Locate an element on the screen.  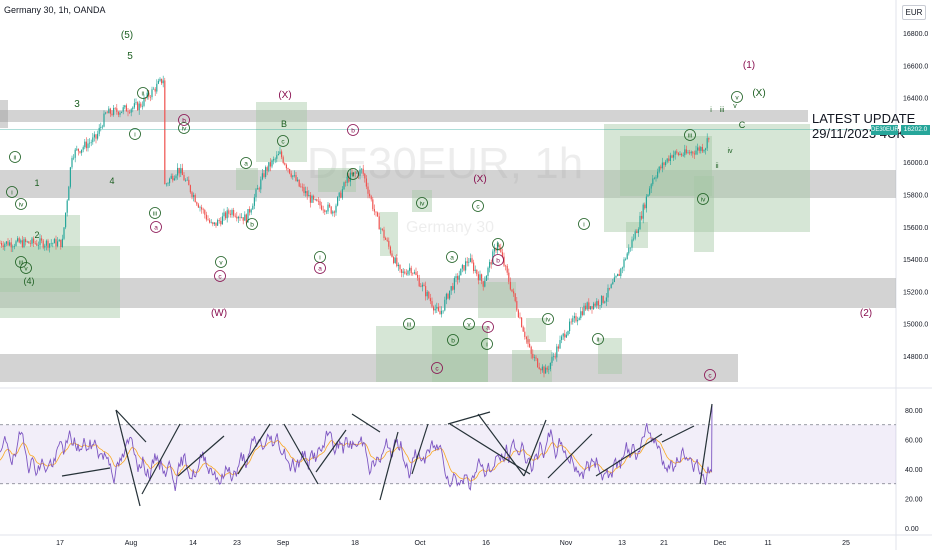
wave-label: 2 is located at coordinates (36, 235).